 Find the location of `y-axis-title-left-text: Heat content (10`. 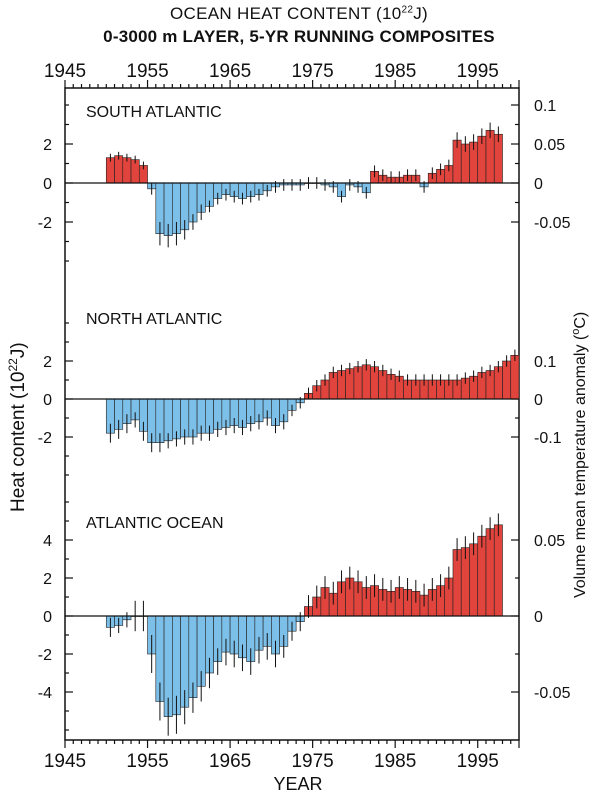

y-axis-title-left-text: Heat content (10 is located at coordinates (18, 442).